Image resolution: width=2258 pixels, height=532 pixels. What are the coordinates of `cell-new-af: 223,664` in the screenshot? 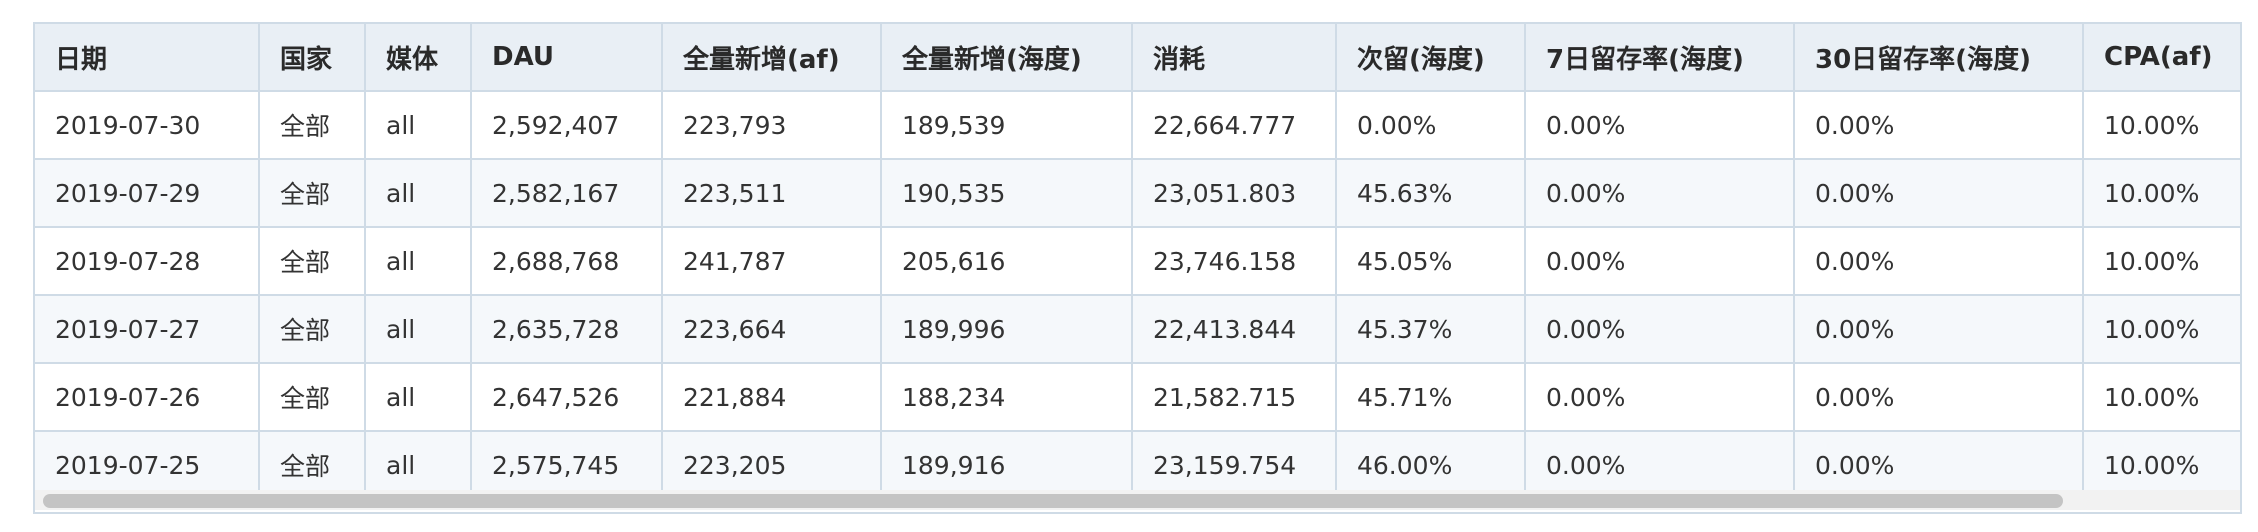 It's located at (771, 329).